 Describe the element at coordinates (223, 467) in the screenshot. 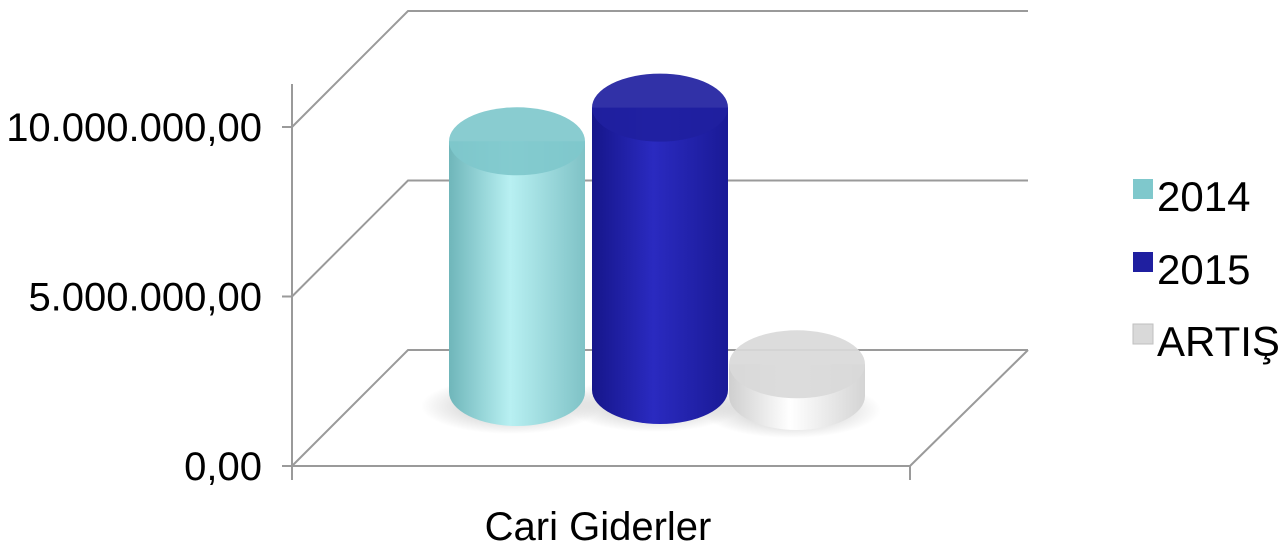

I see `y-tick-label: 0,00` at that location.